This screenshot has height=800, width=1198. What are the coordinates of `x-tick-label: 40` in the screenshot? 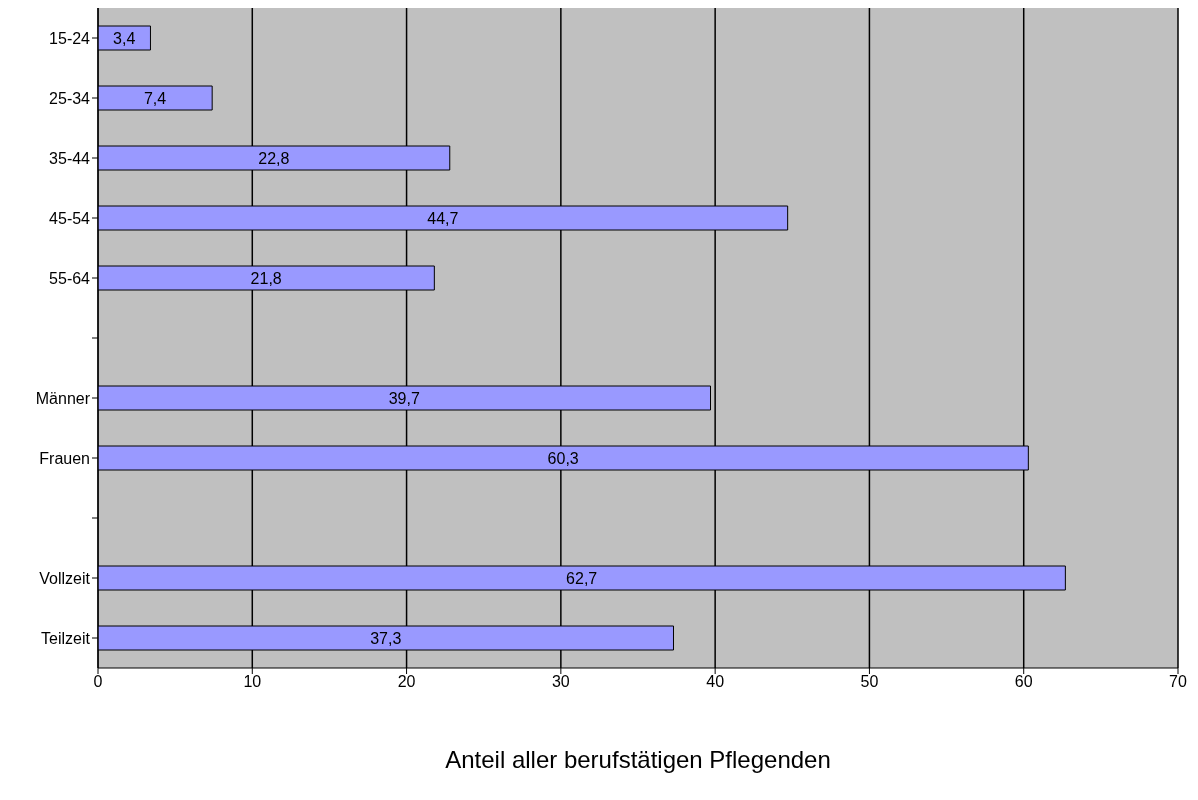 It's located at (715, 682).